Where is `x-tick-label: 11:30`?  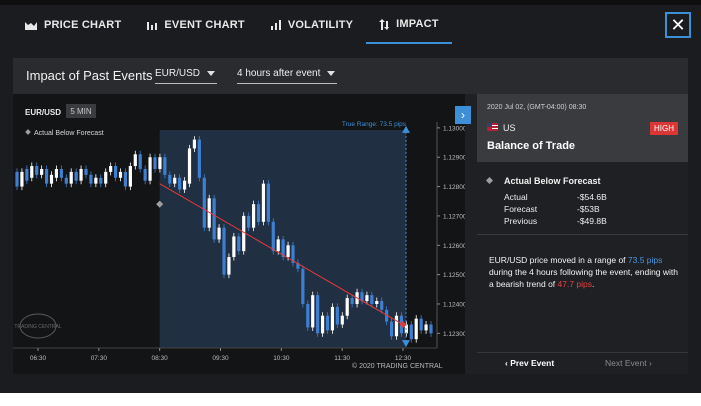 x-tick-label: 11:30 is located at coordinates (342, 358).